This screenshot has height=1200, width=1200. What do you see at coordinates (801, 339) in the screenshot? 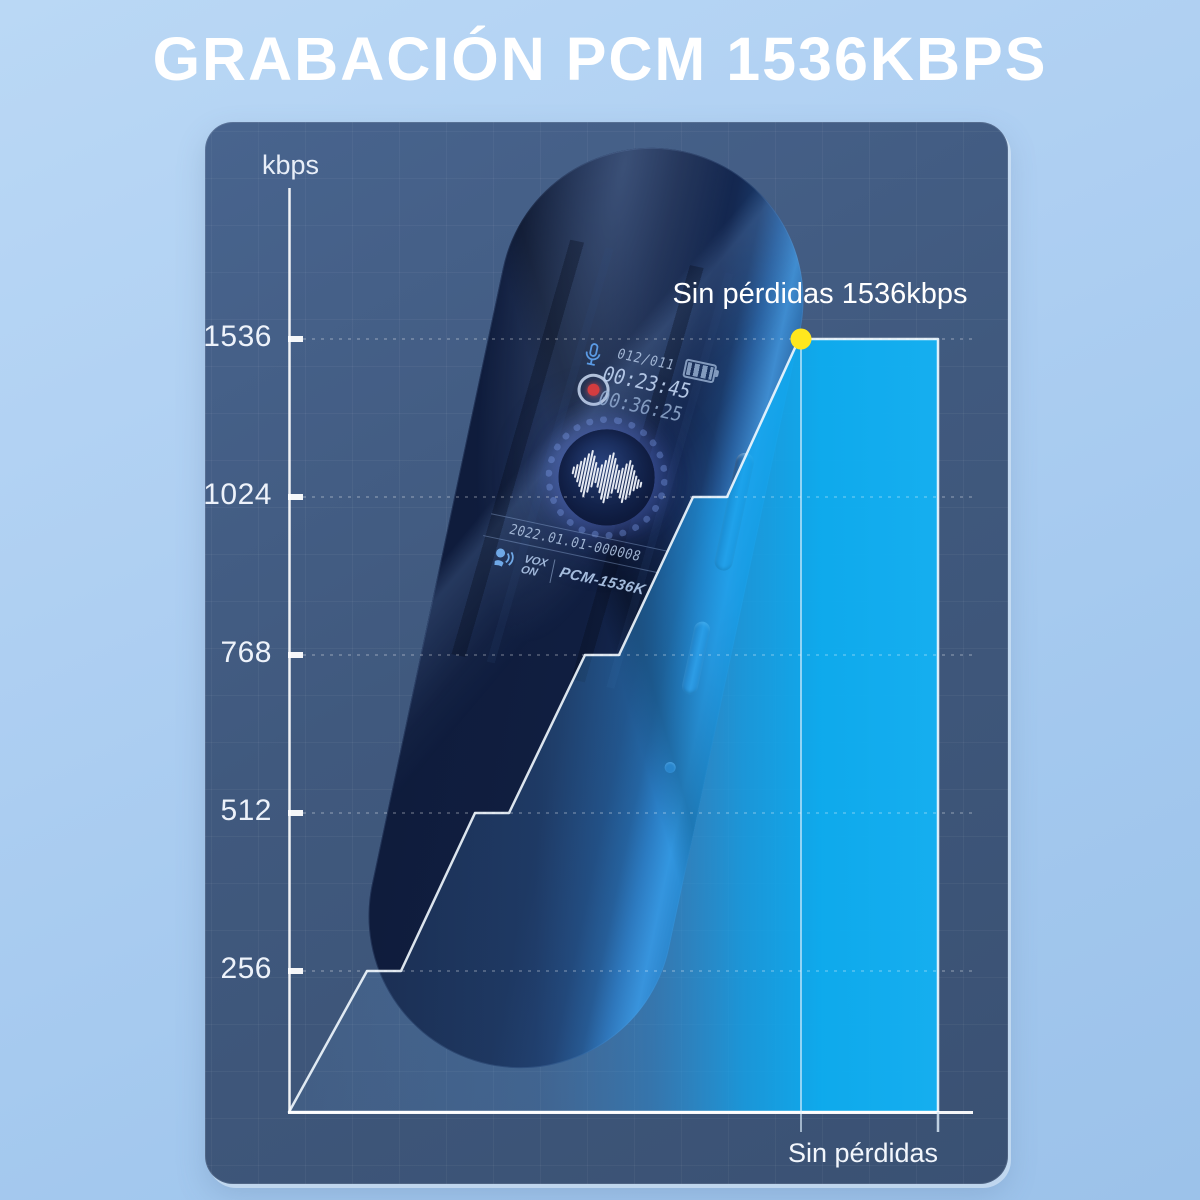
I see `marker-dot` at bounding box center [801, 339].